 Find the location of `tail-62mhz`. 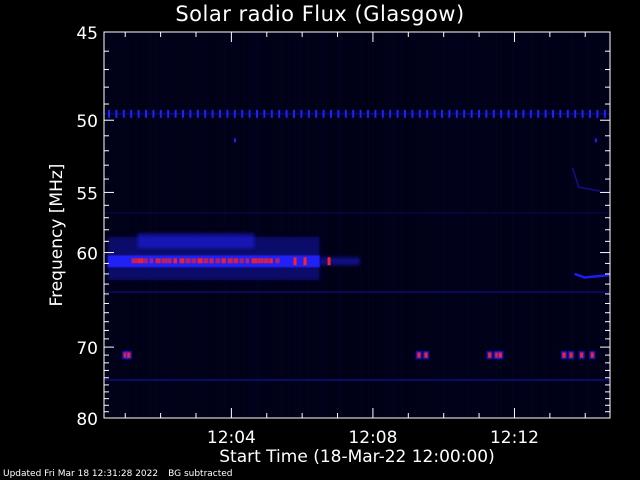

tail-62mhz is located at coordinates (592, 275).